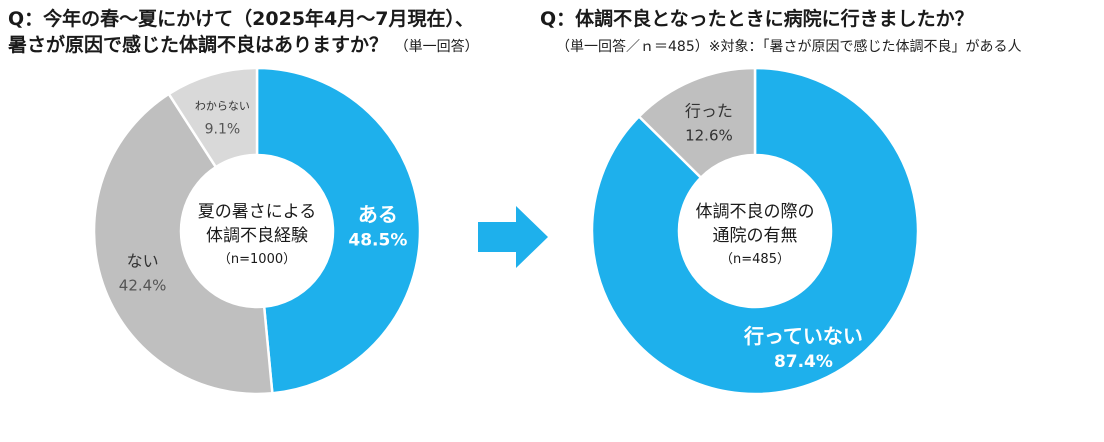 The width and height of the screenshot is (1104, 442). What do you see at coordinates (755, 236) in the screenshot?
I see `donut-center-text: 通院の有無` at bounding box center [755, 236].